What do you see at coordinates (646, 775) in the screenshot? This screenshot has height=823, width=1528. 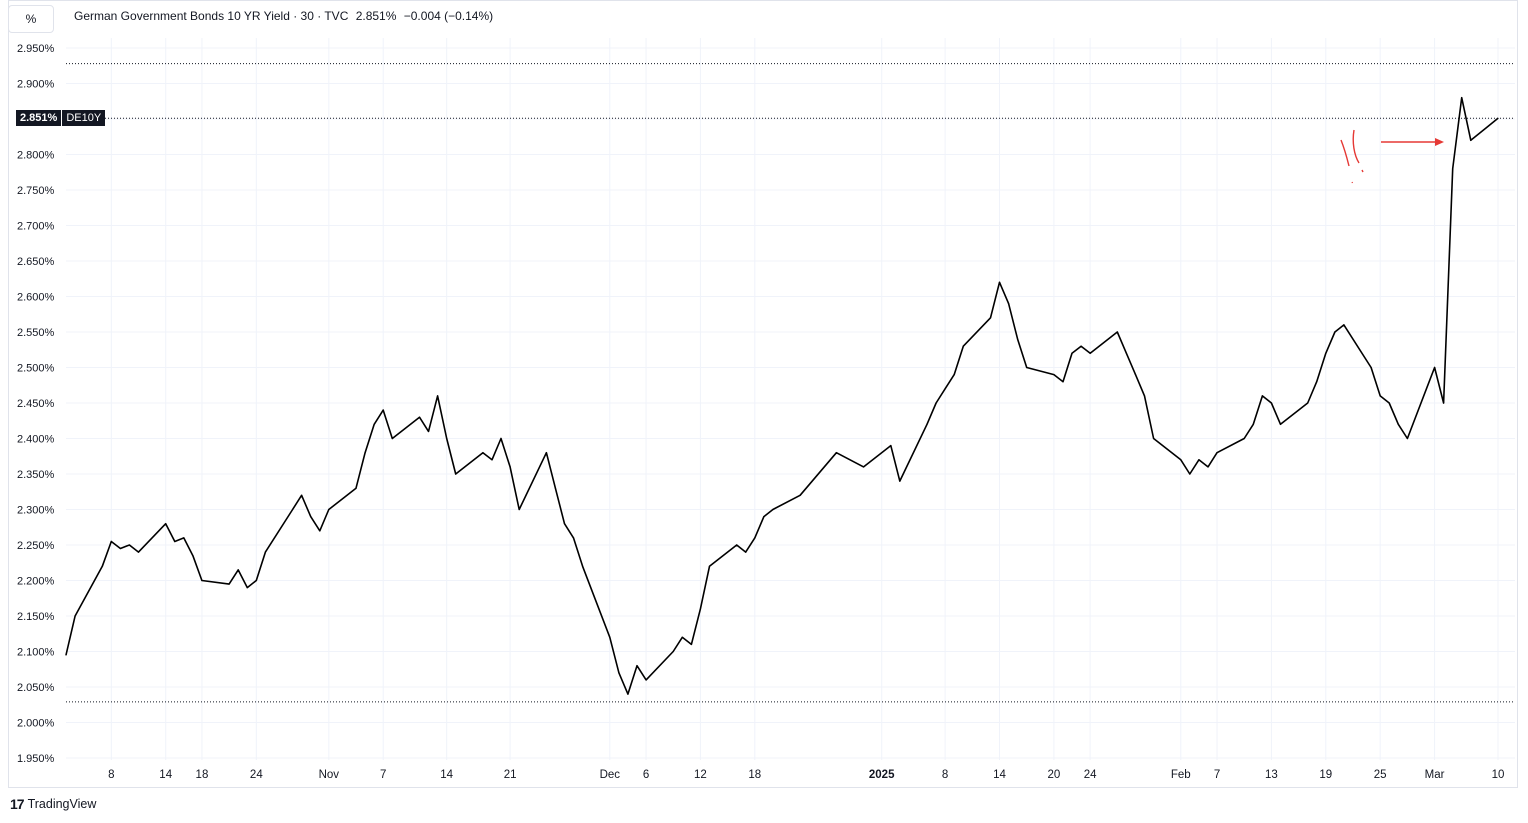 I see `x-tick-label: 6` at bounding box center [646, 775].